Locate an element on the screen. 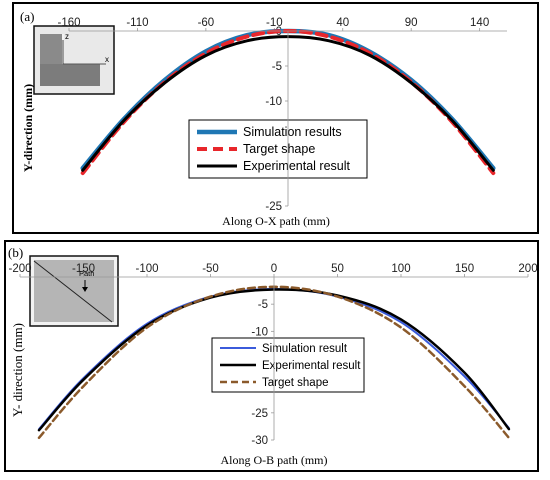 This screenshot has height=480, width=550. y-axis-title-b: Y- direction (mm) is located at coordinates (17, 370).